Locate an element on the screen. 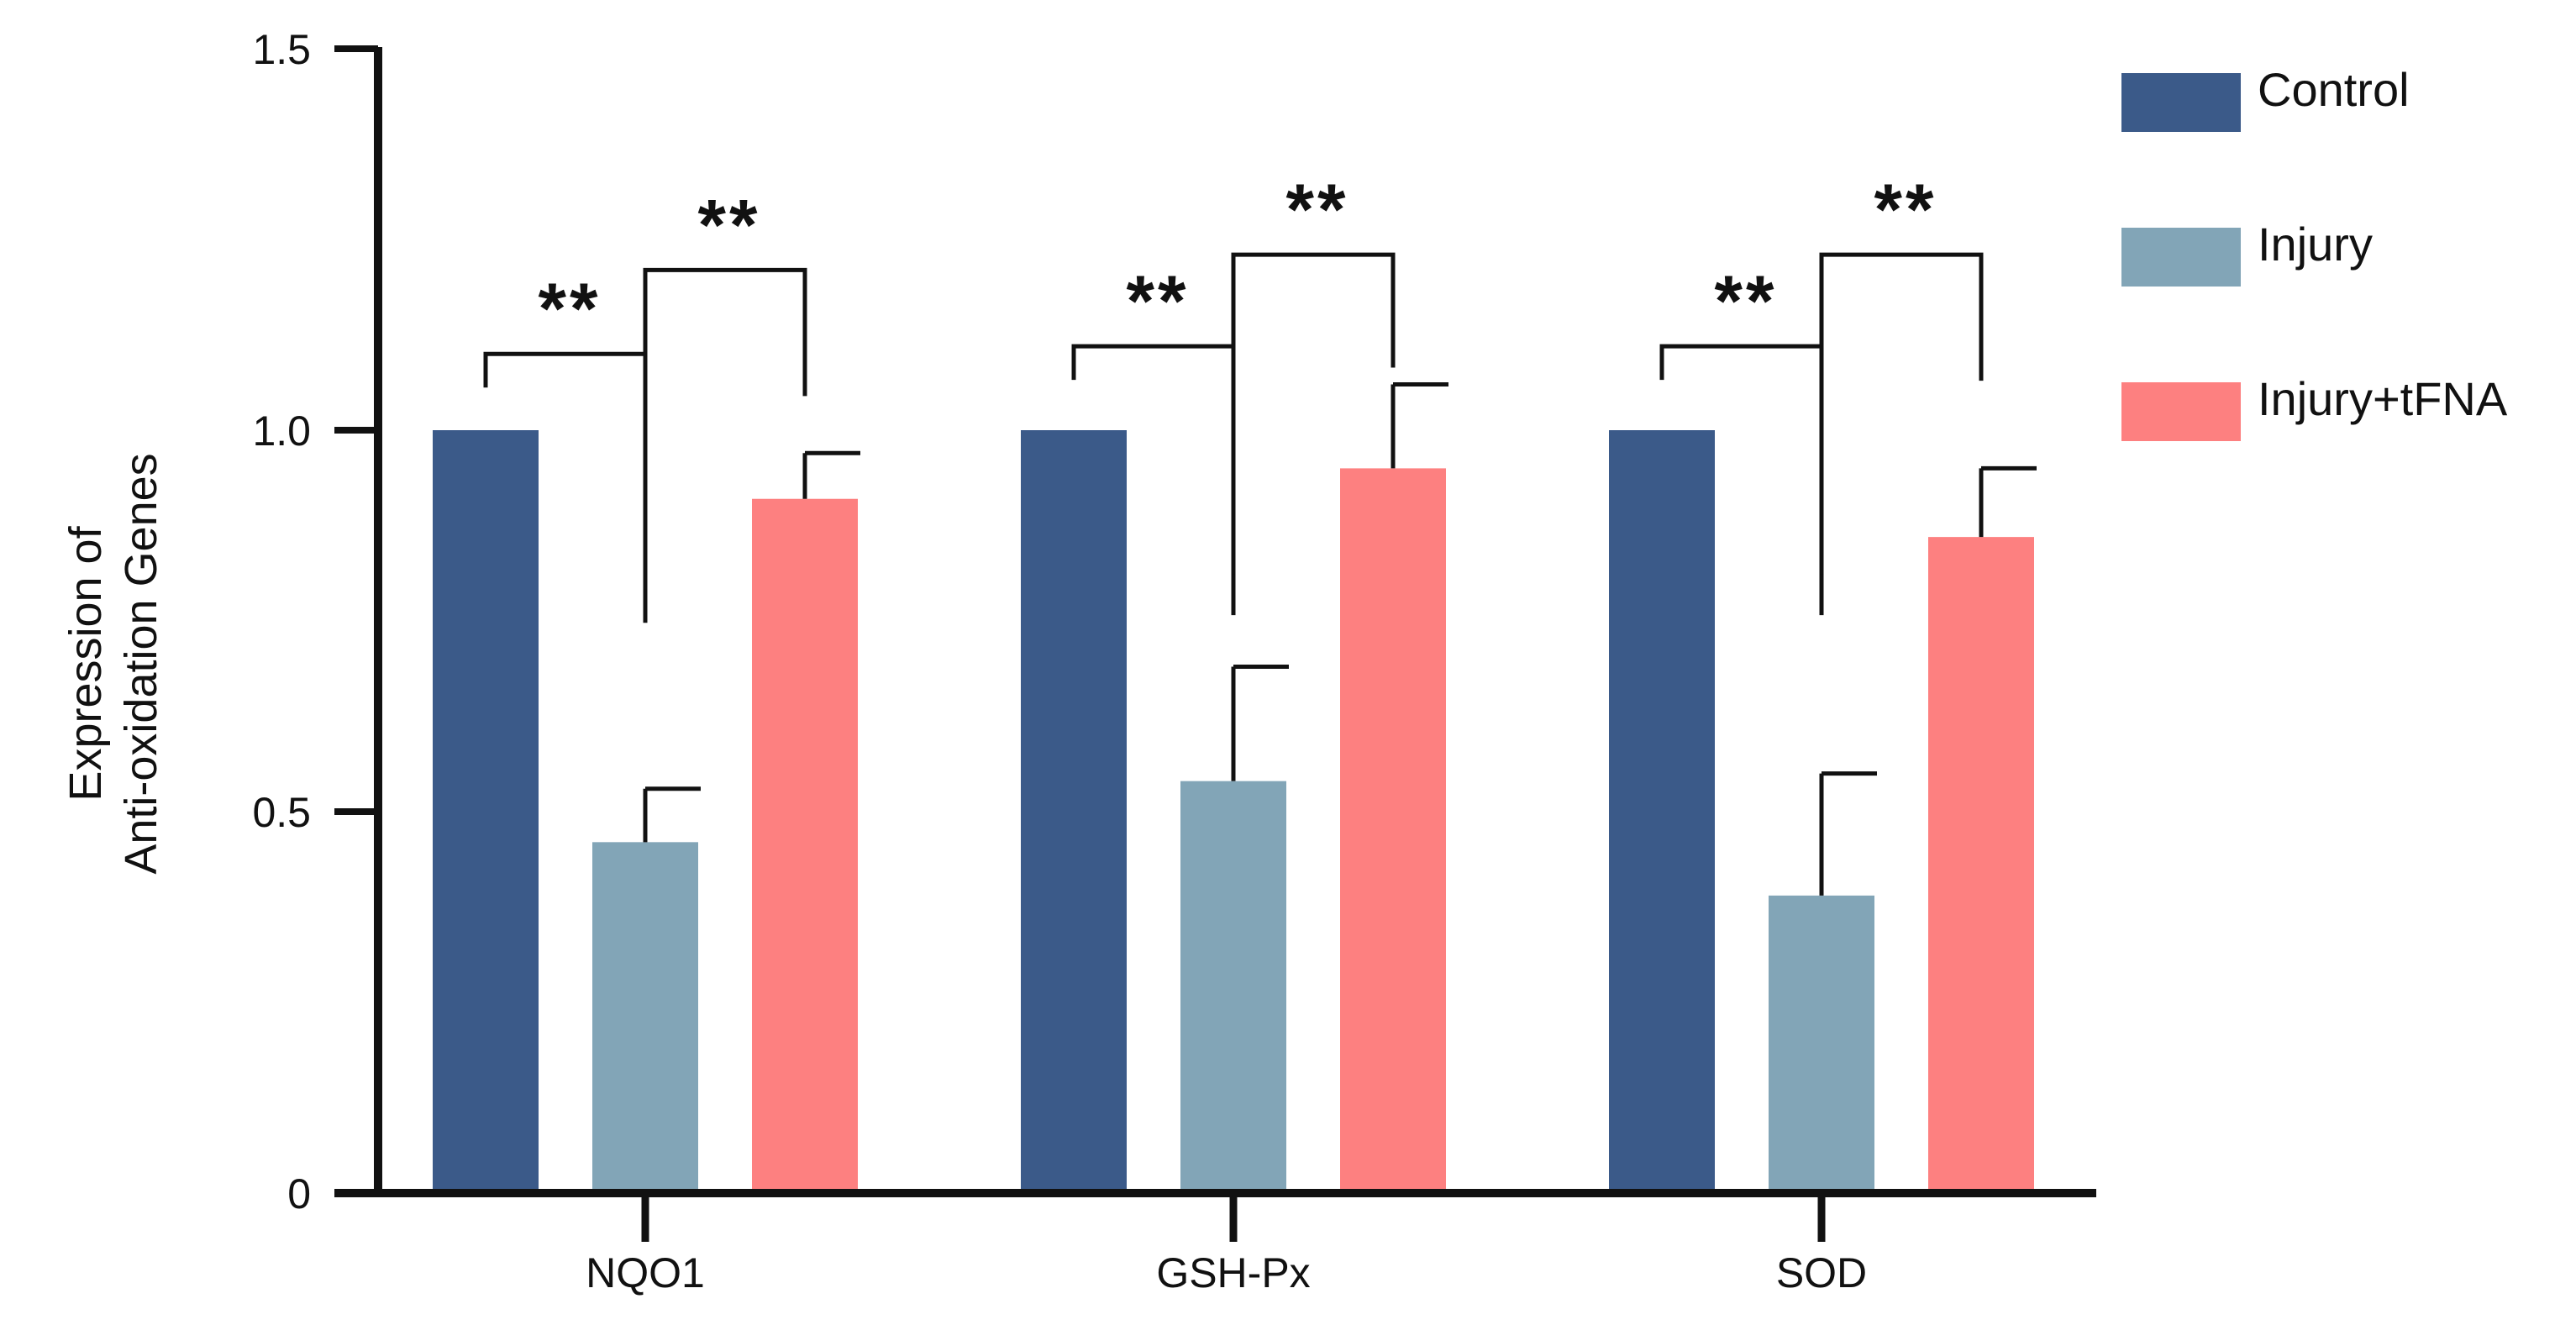 The height and width of the screenshot is (1325, 2576). legend: Control Injury Injury+tFNA is located at coordinates (2314, 252).